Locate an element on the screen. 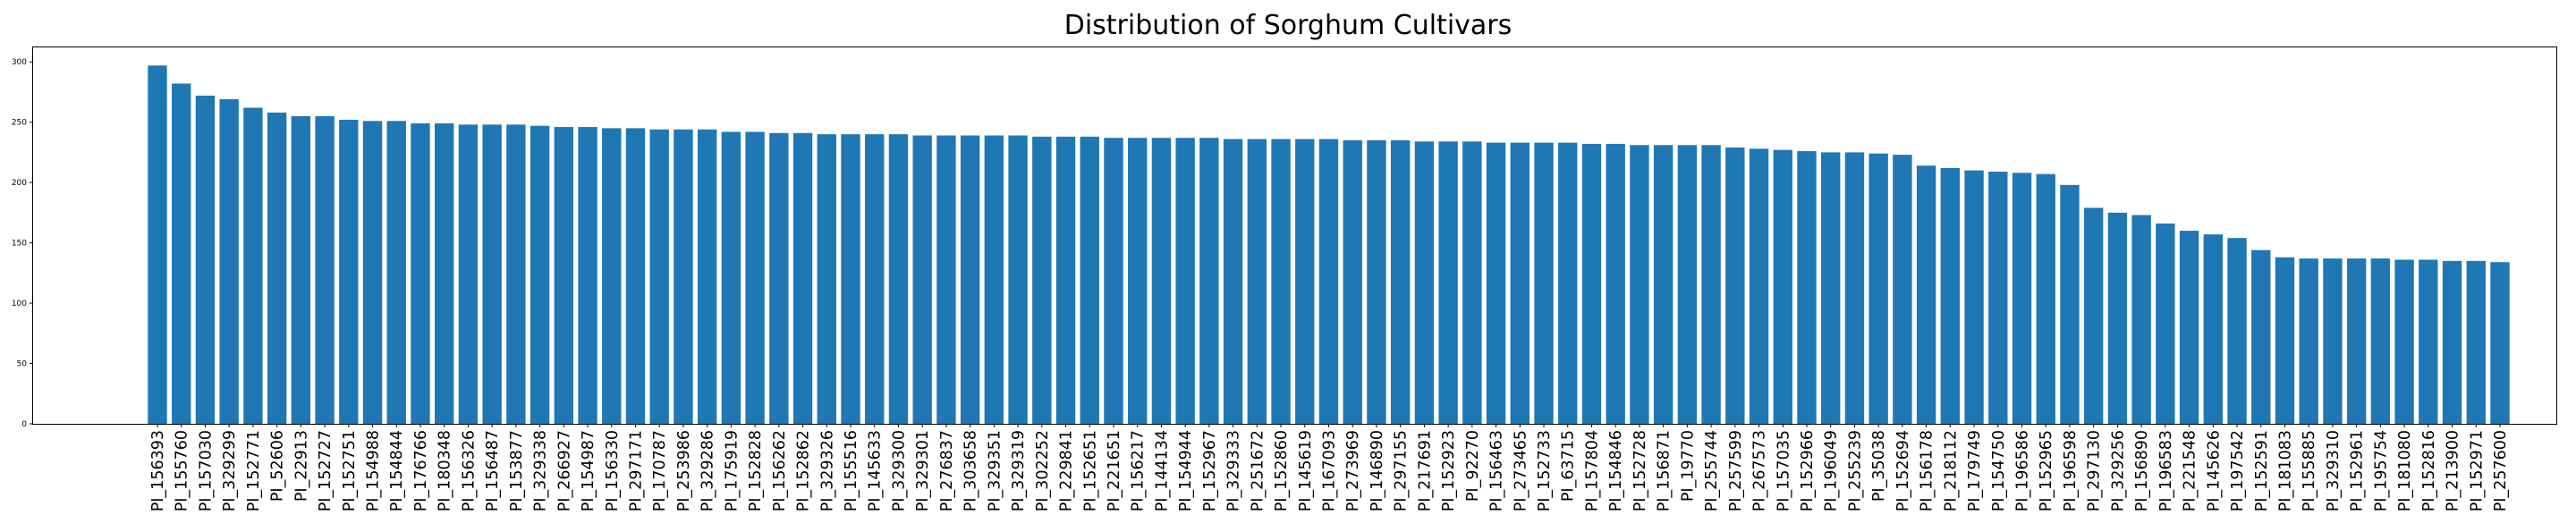  chart-title: Distribution of Sorghum Cultivars is located at coordinates (1288, 25).